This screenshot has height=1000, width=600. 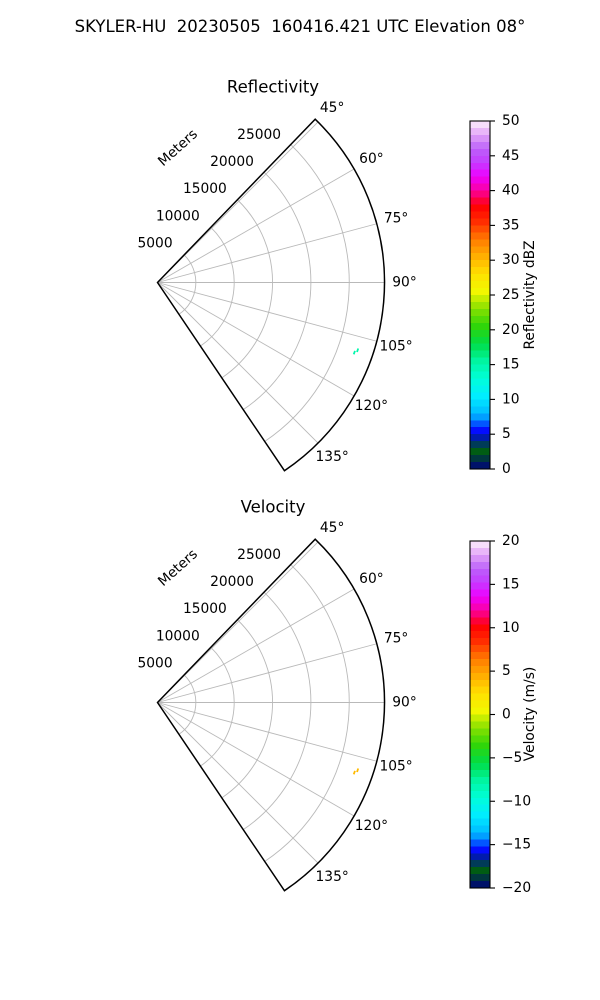 I want to click on colorbar-tick-label: 45, so click(x=511, y=156).